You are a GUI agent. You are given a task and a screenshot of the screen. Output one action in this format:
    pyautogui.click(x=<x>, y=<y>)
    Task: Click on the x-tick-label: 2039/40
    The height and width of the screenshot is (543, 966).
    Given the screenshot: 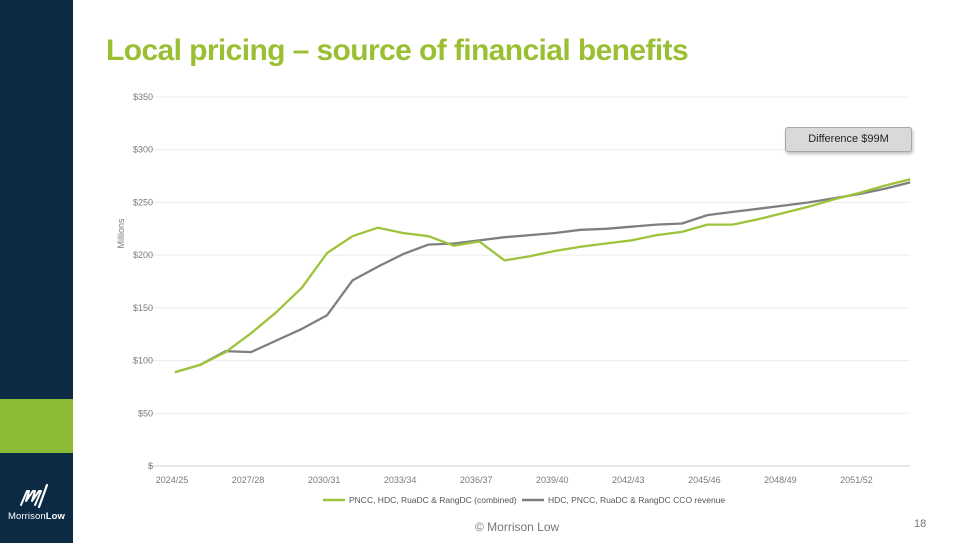 What is the action you would take?
    pyautogui.click(x=552, y=480)
    